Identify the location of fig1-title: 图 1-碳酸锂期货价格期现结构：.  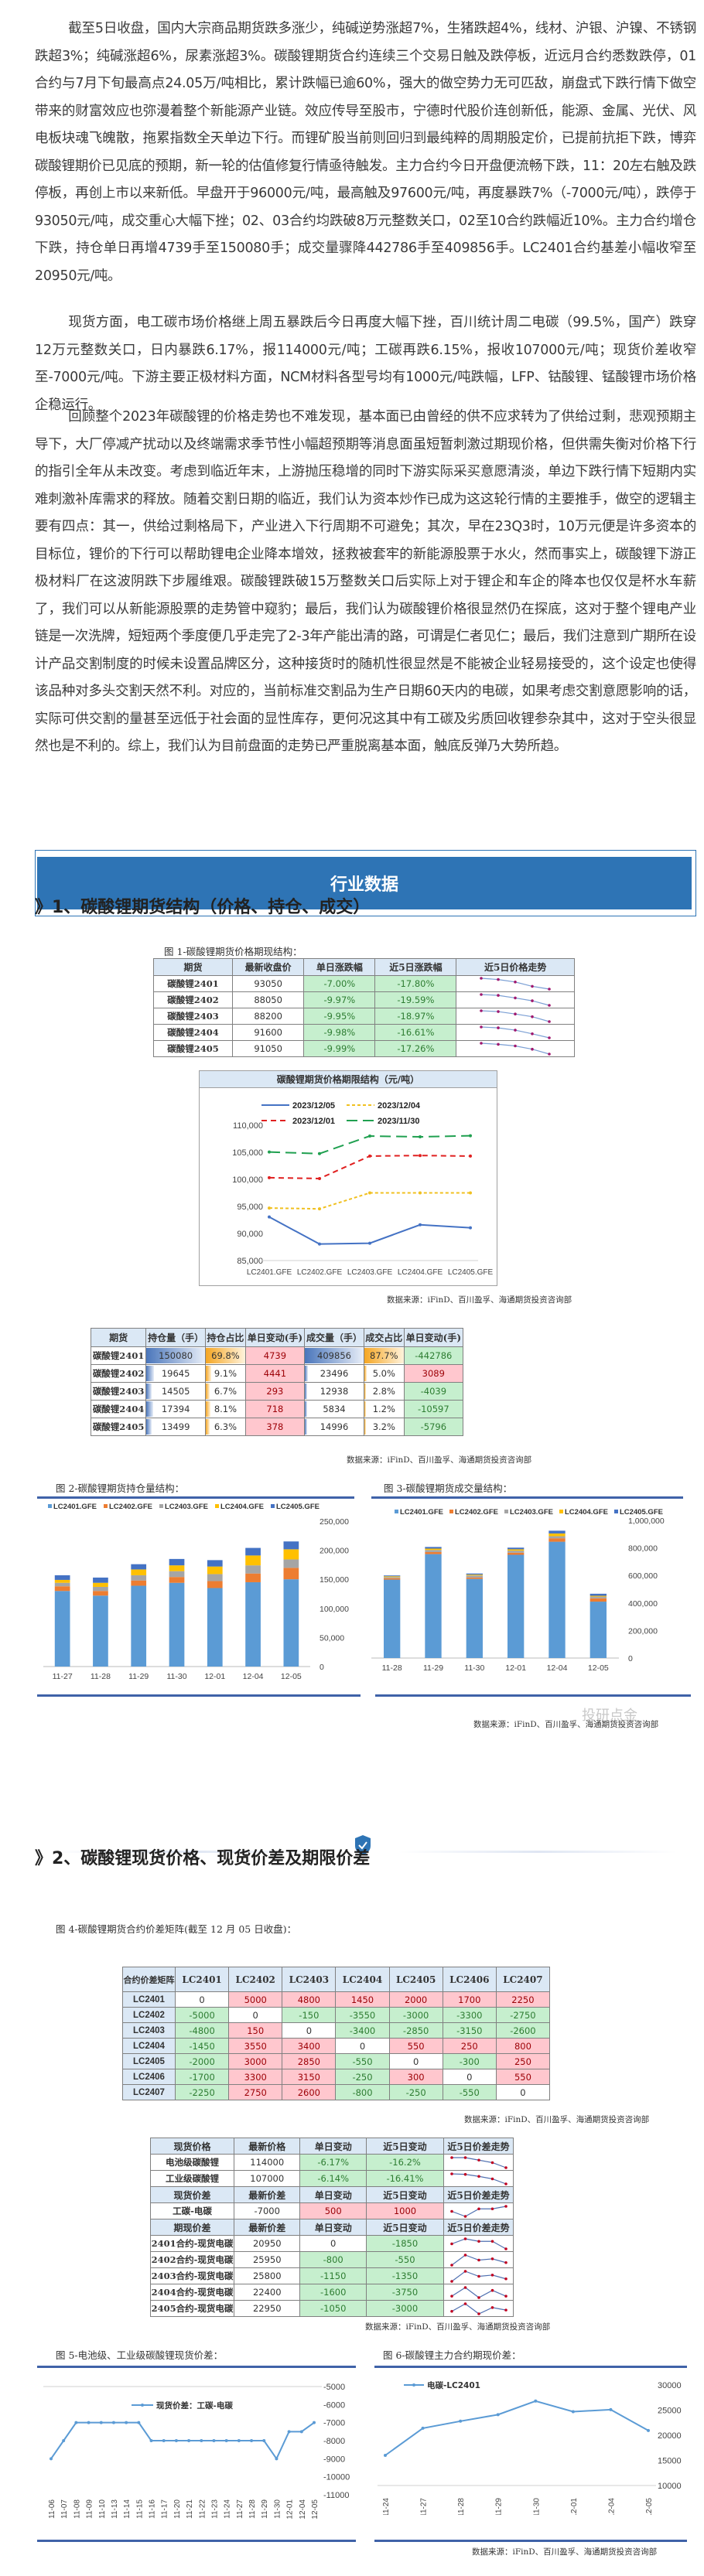
(233, 951).